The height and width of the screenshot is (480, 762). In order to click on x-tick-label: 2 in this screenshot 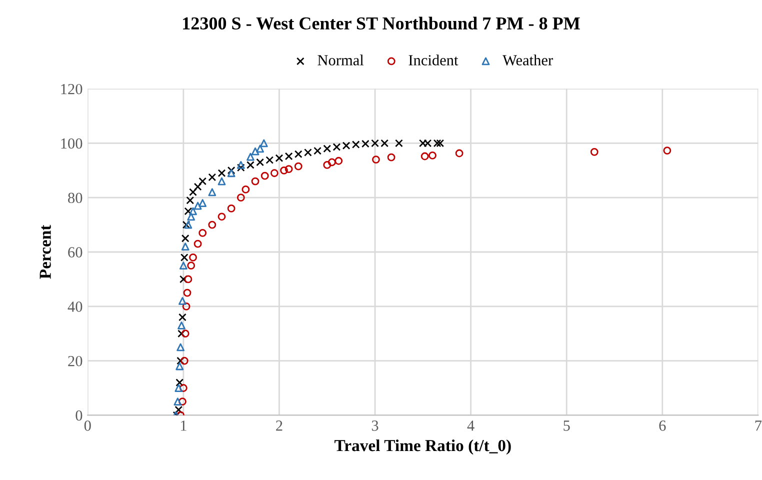, I will do `click(279, 425)`.